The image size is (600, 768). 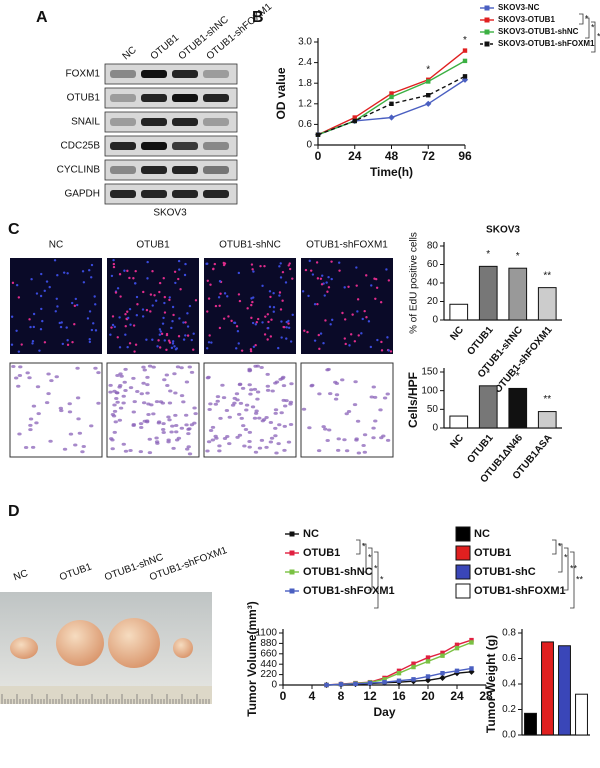 What do you see at coordinates (83, 74) in the screenshot?
I see `protein-label: FOXM1` at bounding box center [83, 74].